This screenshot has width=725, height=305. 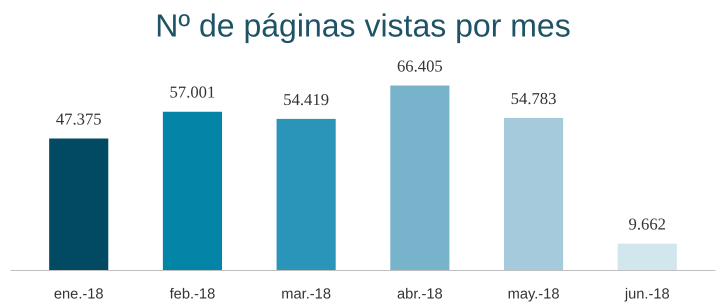 What do you see at coordinates (534, 294) in the screenshot?
I see `x-tick-label: may.-18` at bounding box center [534, 294].